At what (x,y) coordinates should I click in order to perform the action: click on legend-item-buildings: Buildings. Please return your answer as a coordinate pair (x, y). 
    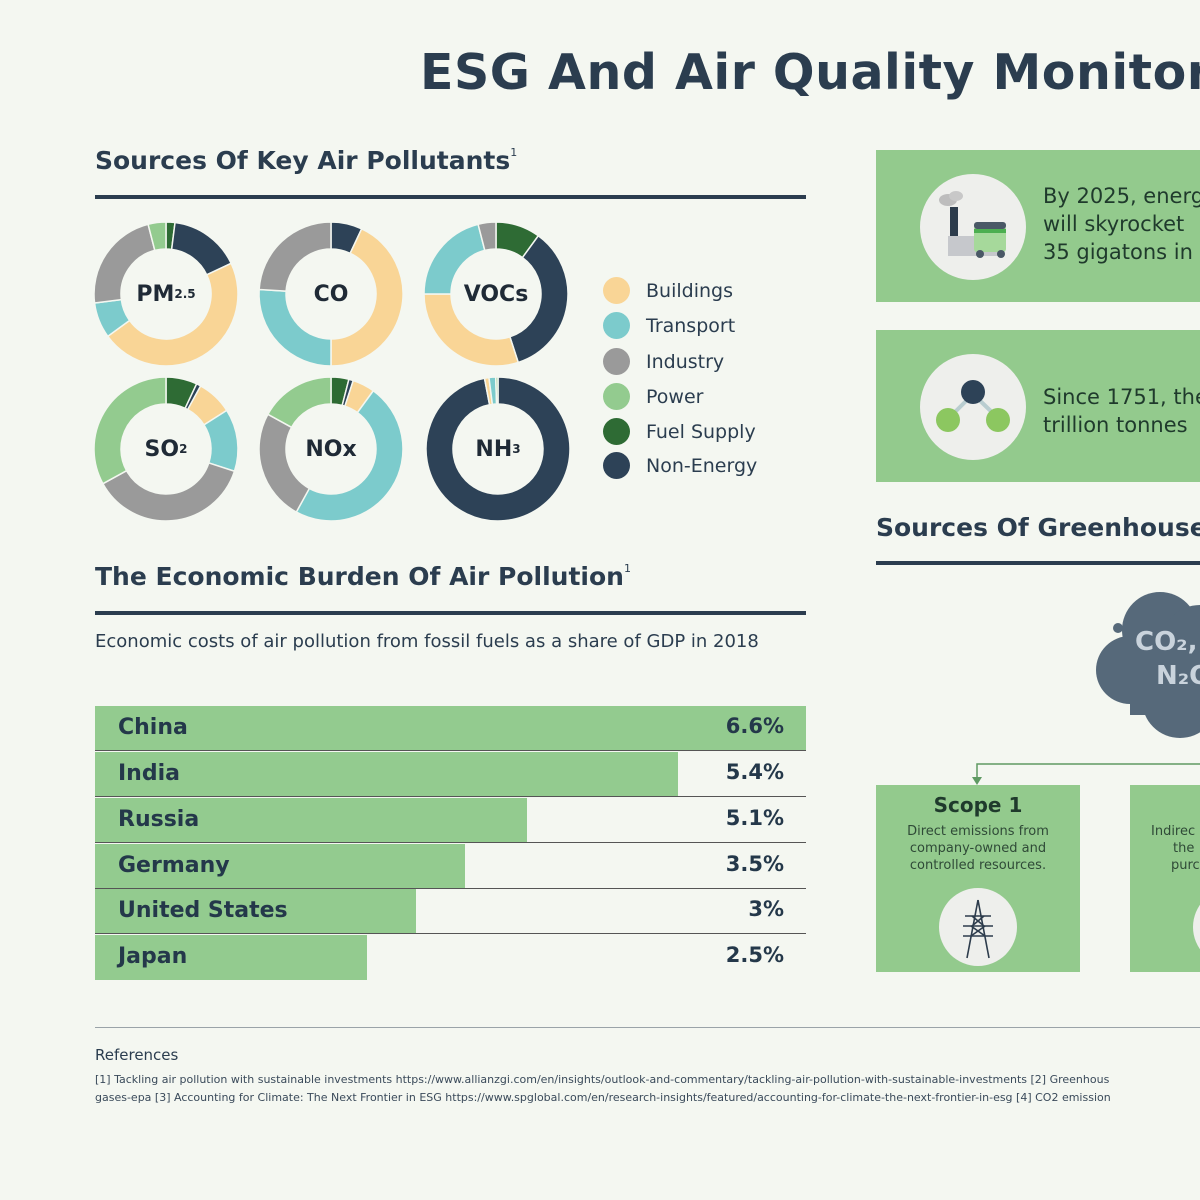
    Looking at the image, I should click on (668, 290).